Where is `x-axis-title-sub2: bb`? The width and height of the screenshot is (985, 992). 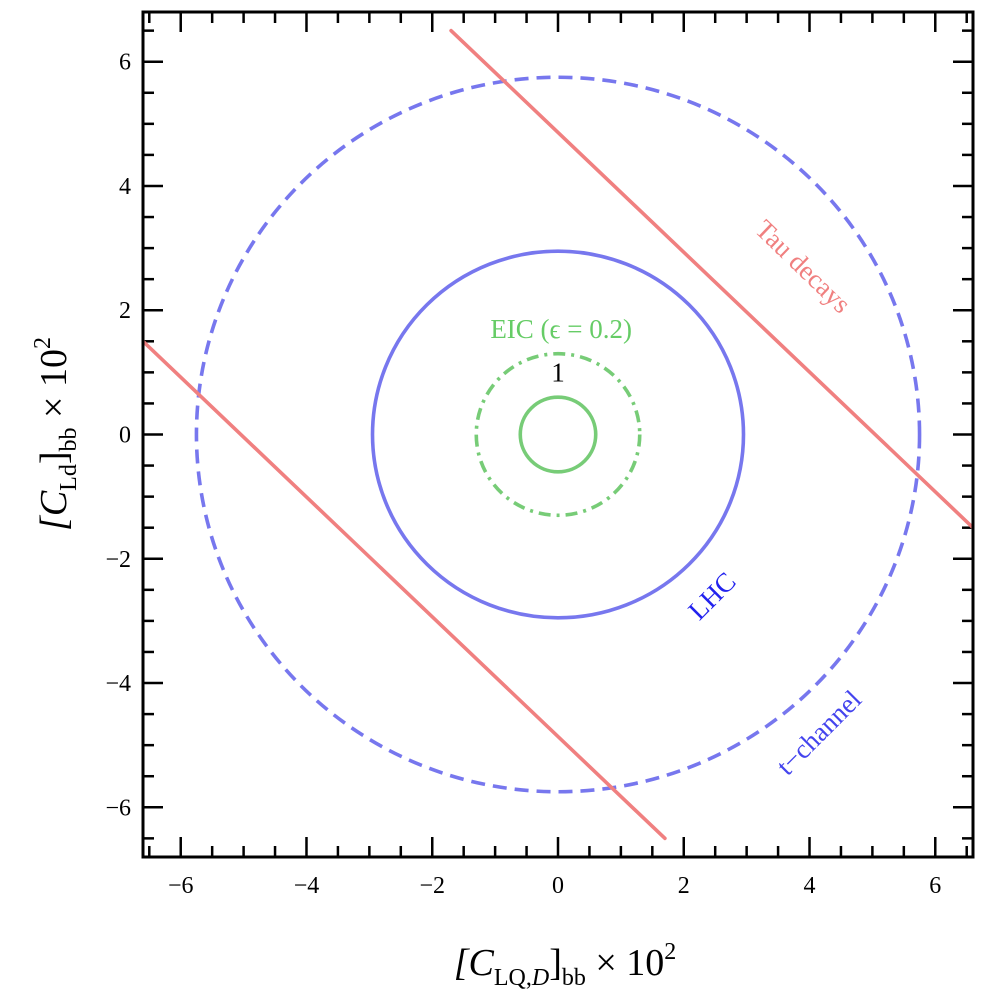 x-axis-title-sub2: bb is located at coordinates (574, 978).